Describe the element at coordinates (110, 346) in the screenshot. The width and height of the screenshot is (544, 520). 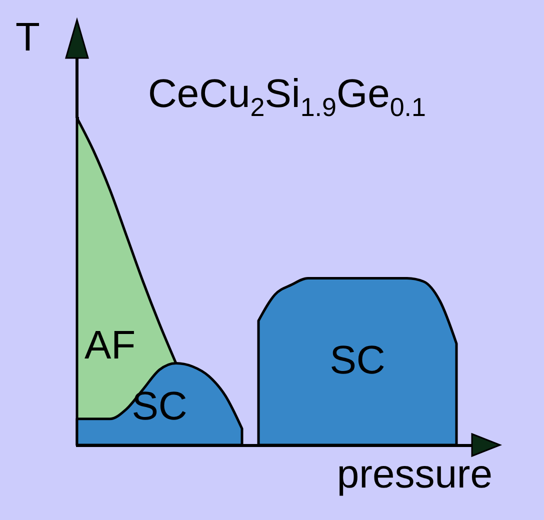
I see `series-label: AF` at that location.